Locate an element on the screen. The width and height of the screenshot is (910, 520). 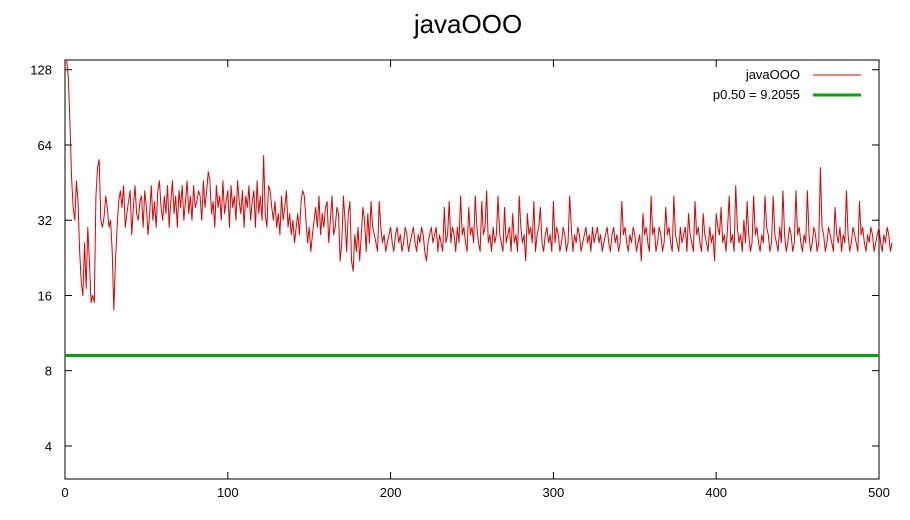
x-tick-label: 500 is located at coordinates (879, 492).